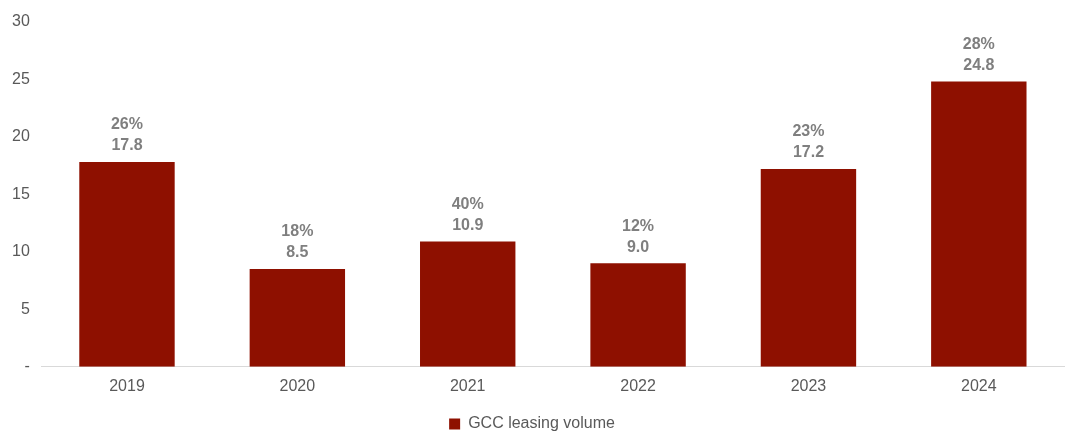  Describe the element at coordinates (979, 385) in the screenshot. I see `x-tick-label: 2024` at that location.